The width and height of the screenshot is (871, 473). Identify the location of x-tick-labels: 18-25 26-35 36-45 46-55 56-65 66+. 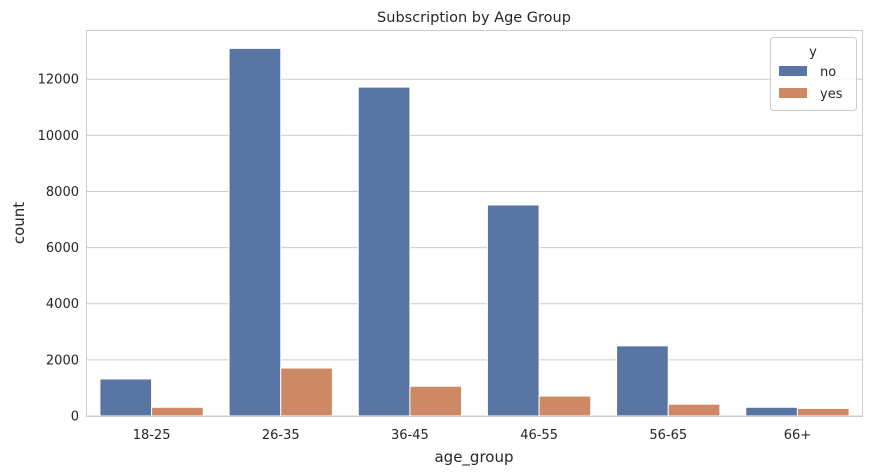
(472, 435).